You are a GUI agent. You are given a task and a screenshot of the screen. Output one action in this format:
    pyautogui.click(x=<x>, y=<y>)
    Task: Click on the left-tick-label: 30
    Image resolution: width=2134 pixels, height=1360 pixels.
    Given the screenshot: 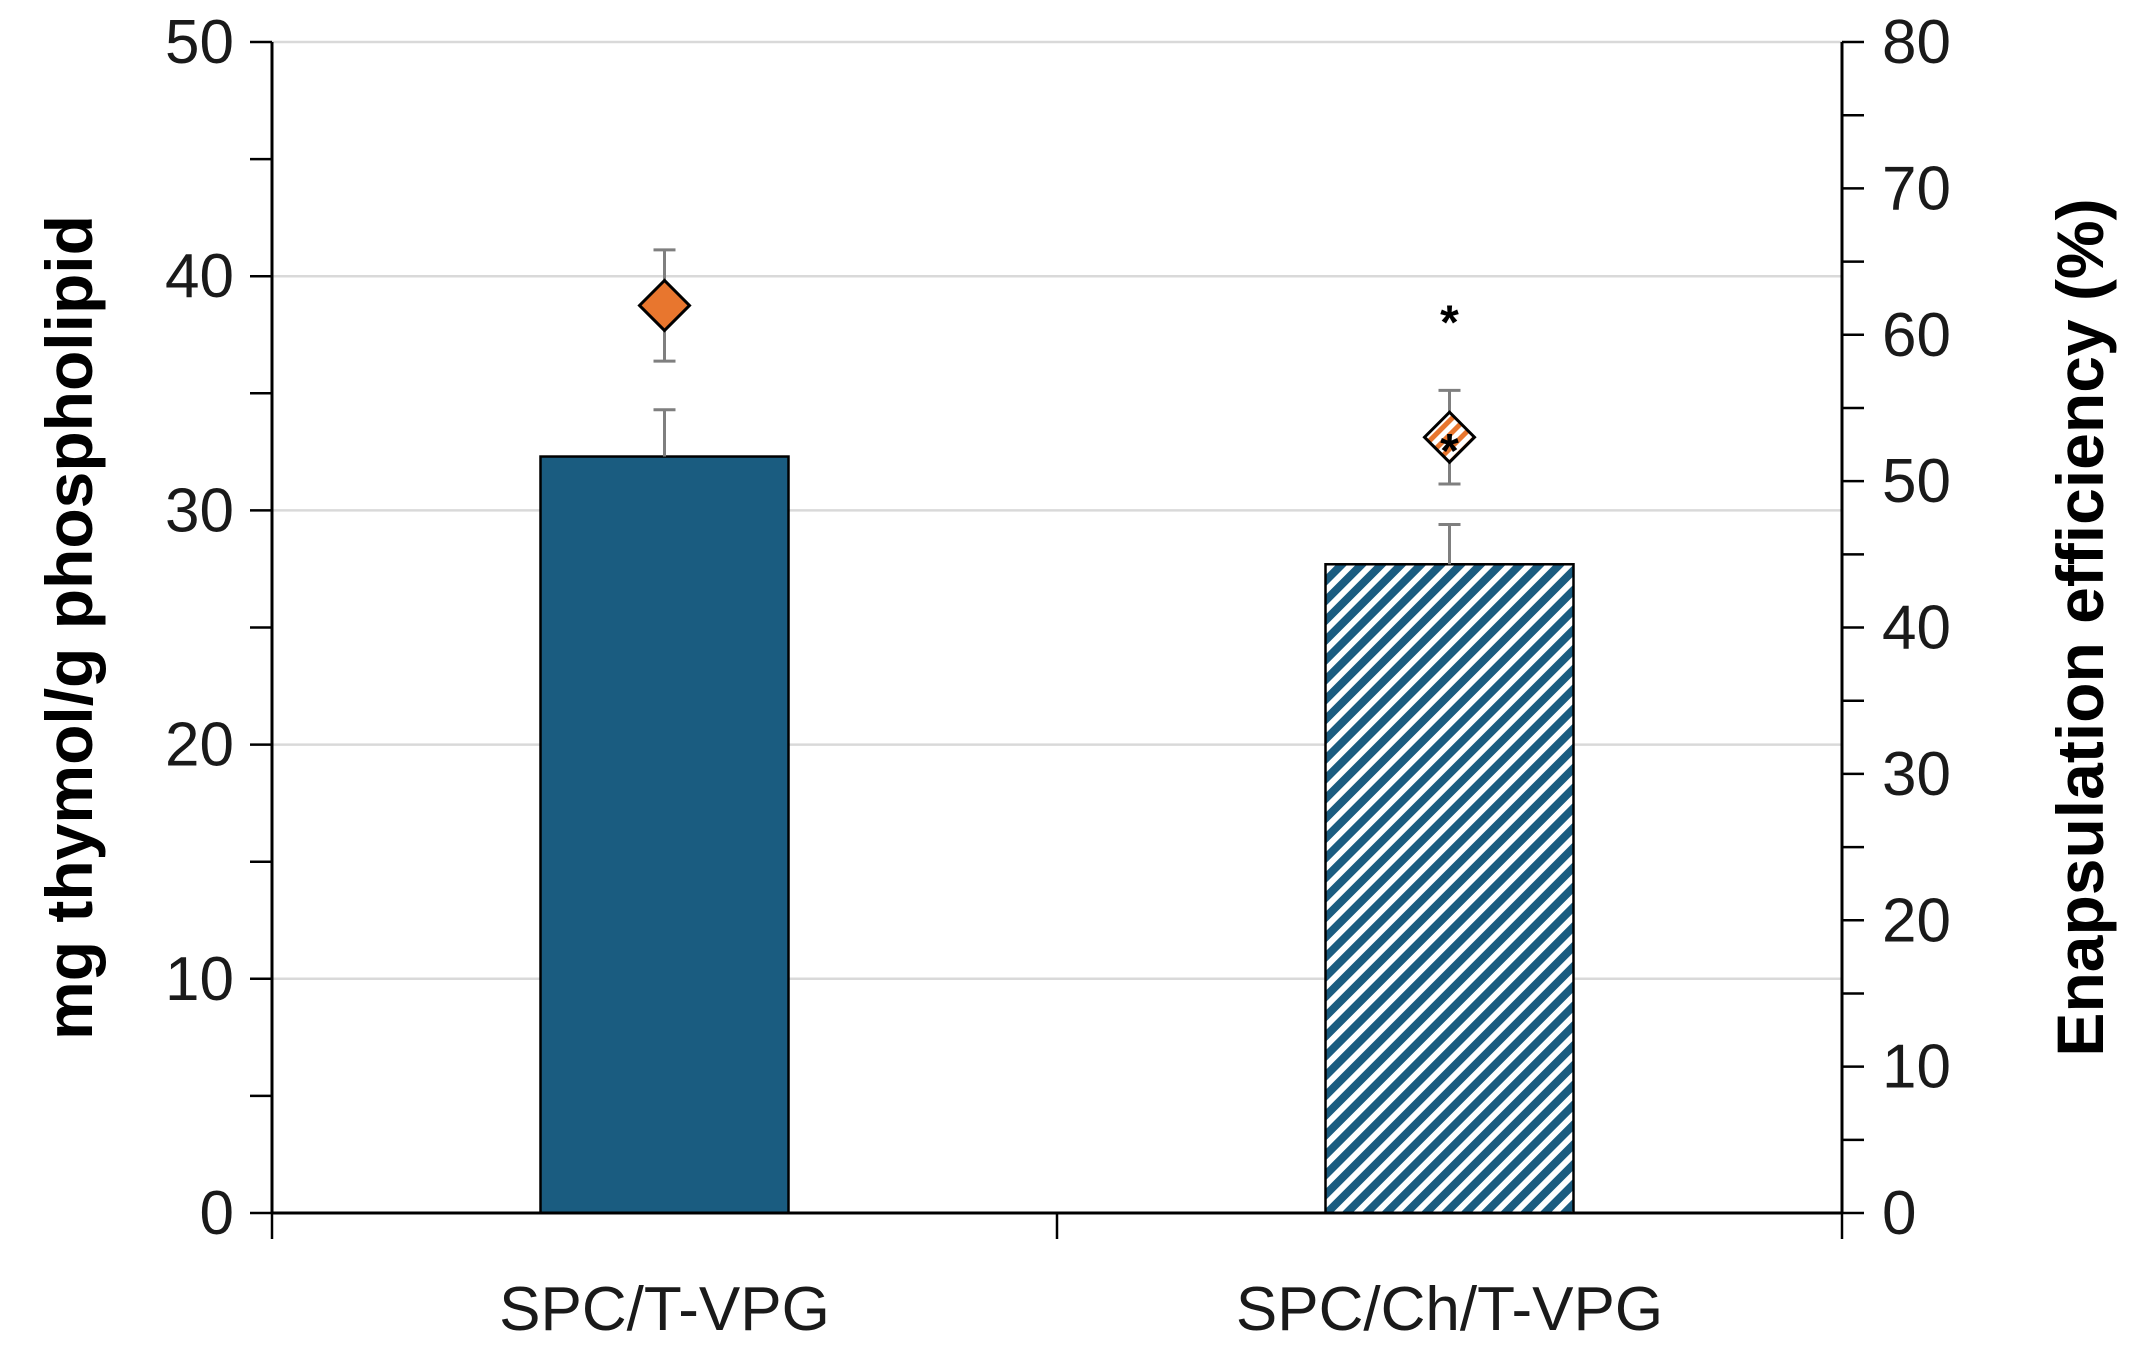 What is the action you would take?
    pyautogui.click(x=199, y=510)
    